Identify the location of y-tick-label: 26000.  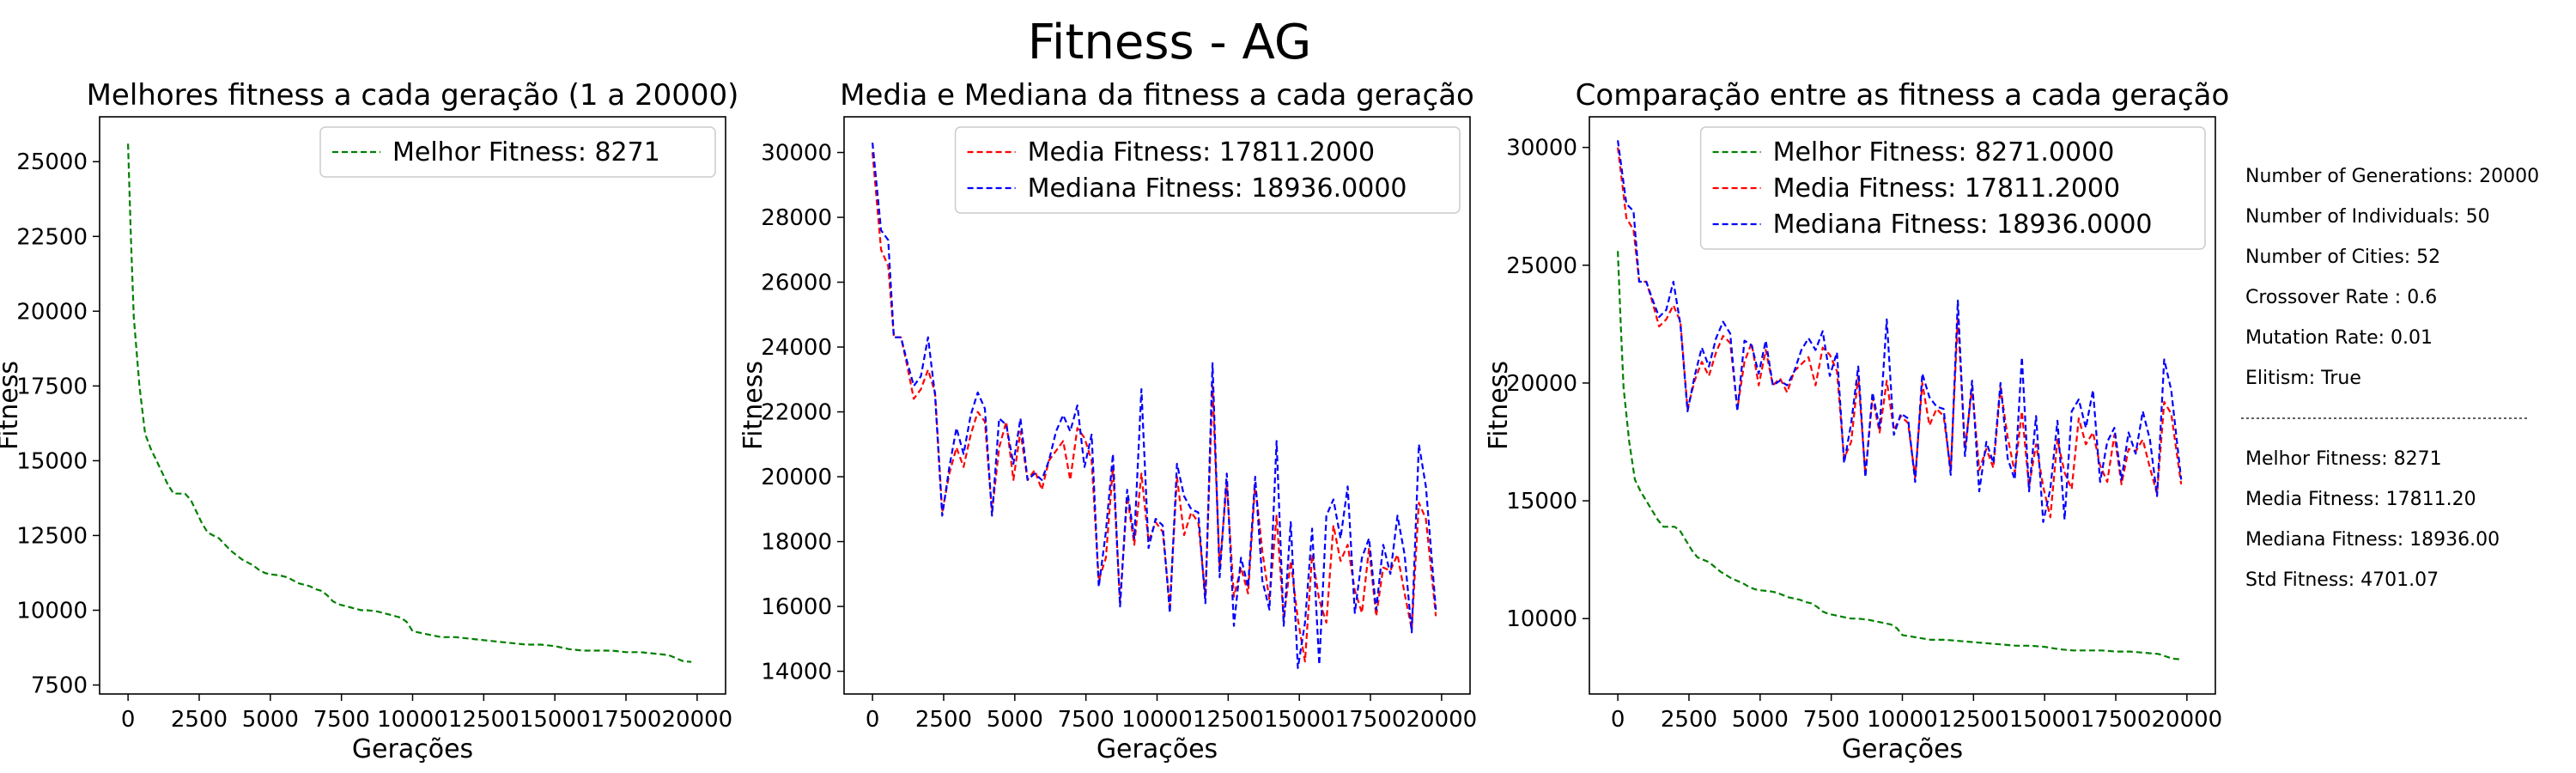
(797, 283).